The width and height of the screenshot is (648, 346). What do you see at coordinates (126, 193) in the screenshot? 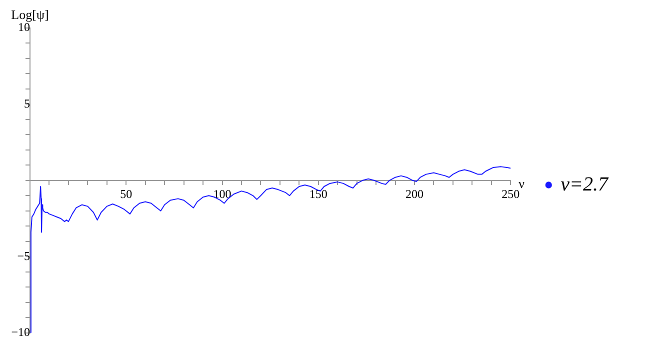
I see `x-tick-label: 50` at bounding box center [126, 193].